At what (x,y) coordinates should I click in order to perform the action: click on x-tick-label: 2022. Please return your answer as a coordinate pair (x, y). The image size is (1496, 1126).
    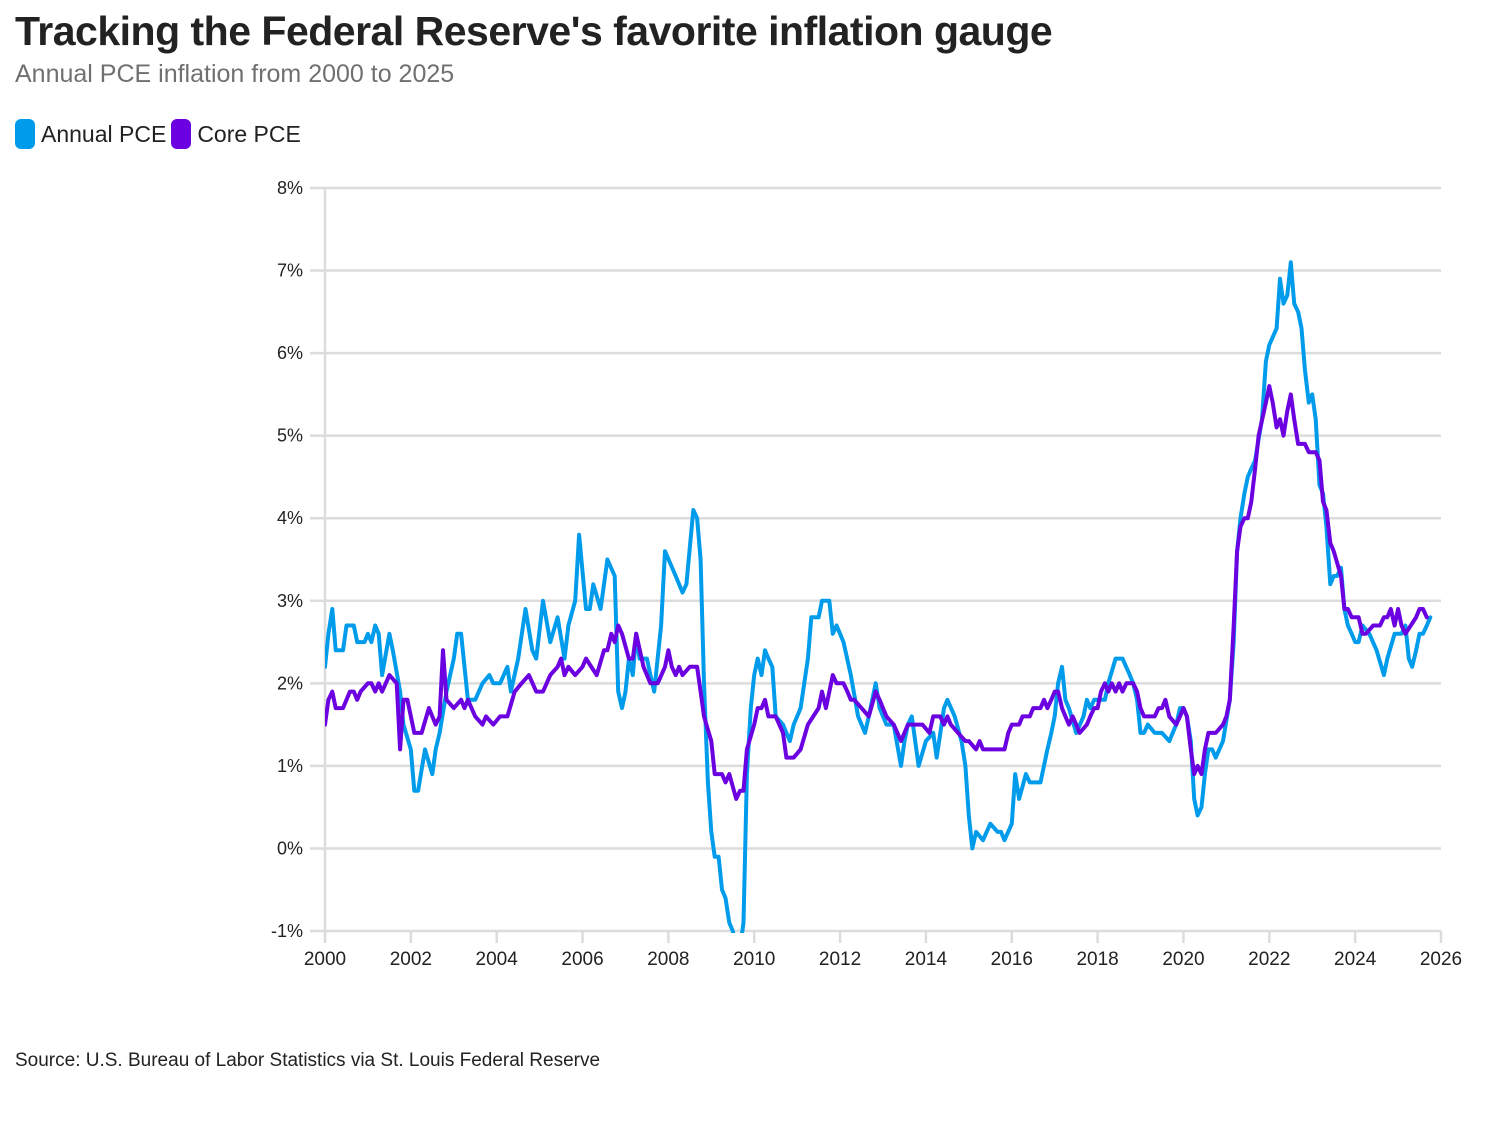
    Looking at the image, I should click on (1269, 959).